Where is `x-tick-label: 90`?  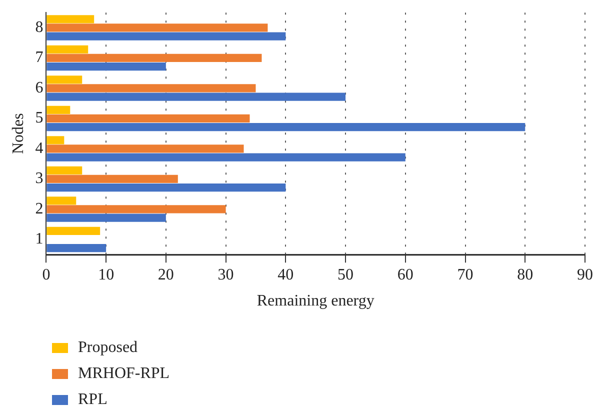
x-tick-label: 90 is located at coordinates (585, 275).